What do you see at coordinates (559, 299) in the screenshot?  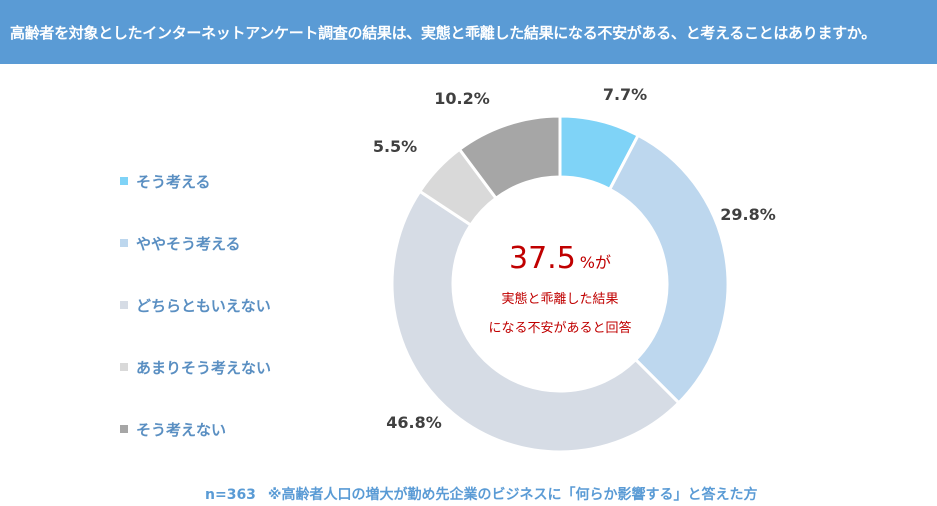 I see `center-line-1: 実態と乖離した結果` at bounding box center [559, 299].